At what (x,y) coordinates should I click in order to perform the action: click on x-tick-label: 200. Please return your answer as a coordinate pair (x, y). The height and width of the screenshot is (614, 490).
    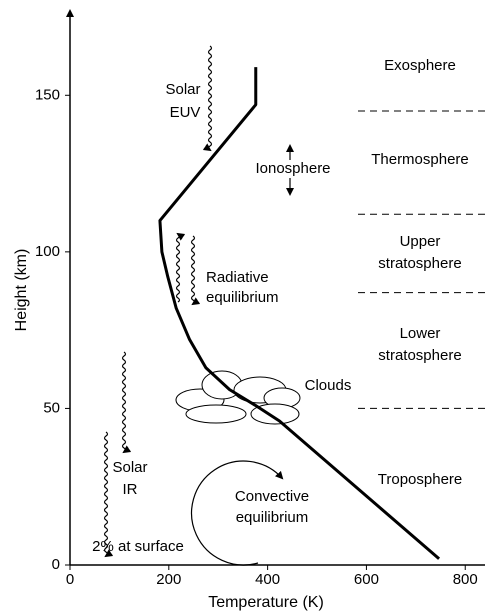
    Looking at the image, I should click on (168, 579).